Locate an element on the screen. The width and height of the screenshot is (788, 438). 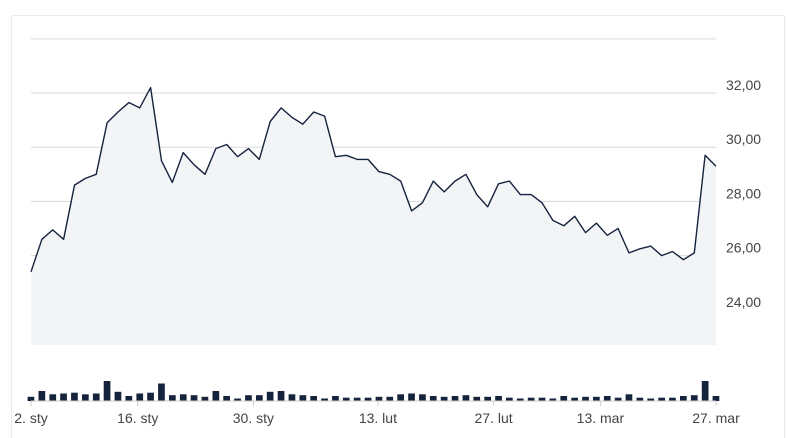
x-tick-label: 27. mar is located at coordinates (716, 418).